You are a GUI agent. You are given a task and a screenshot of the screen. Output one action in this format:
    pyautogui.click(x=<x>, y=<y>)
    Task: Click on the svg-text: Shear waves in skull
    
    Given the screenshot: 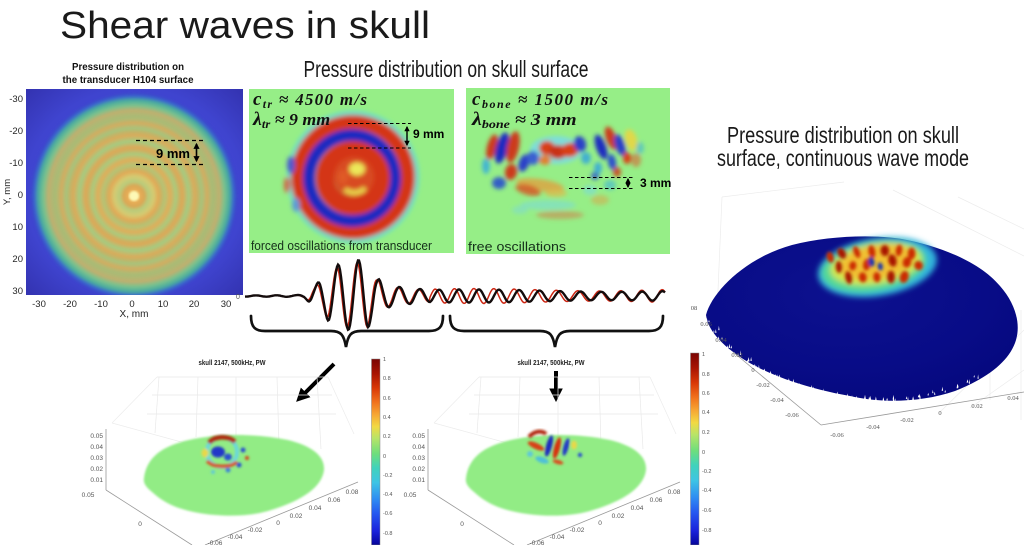 What is the action you would take?
    pyautogui.click(x=245, y=26)
    